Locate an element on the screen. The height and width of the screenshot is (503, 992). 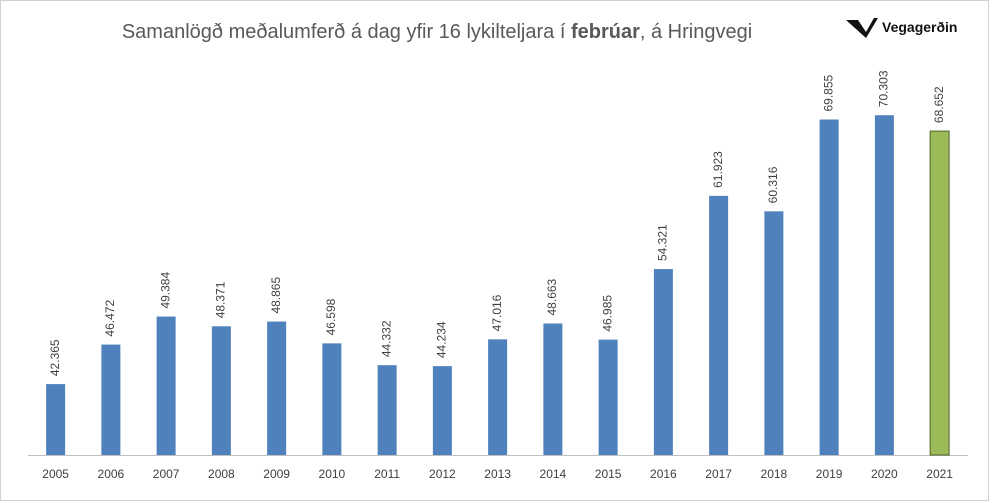
title-part: febrúar is located at coordinates (605, 32).